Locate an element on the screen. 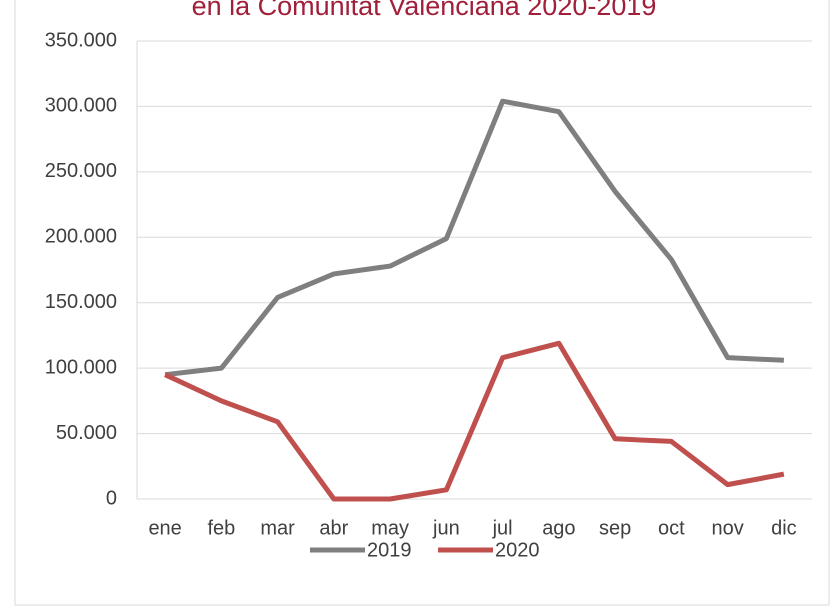  x-tick-label: ene is located at coordinates (164, 528).